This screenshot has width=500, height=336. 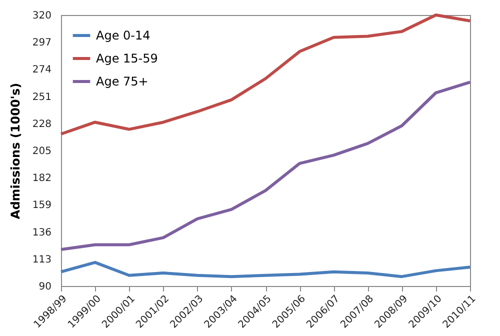 What do you see at coordinates (45, 287) in the screenshot?
I see `y-tick-label: 90` at bounding box center [45, 287].